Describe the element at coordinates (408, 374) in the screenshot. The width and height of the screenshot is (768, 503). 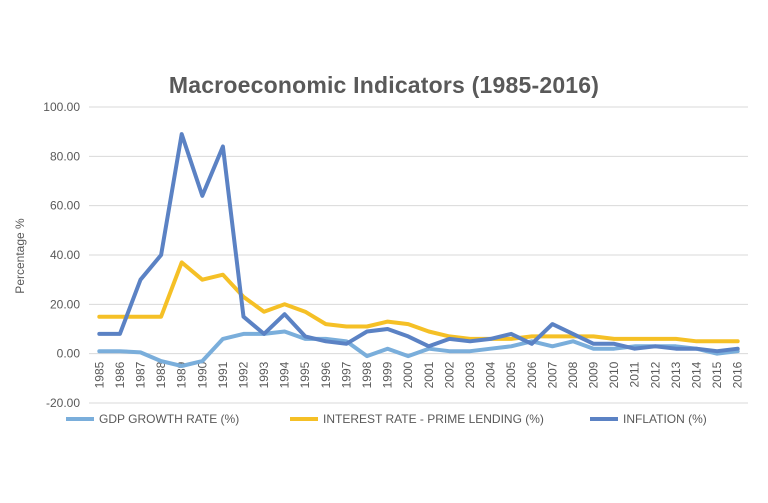
I see `x-tick-label: 2000` at that location.